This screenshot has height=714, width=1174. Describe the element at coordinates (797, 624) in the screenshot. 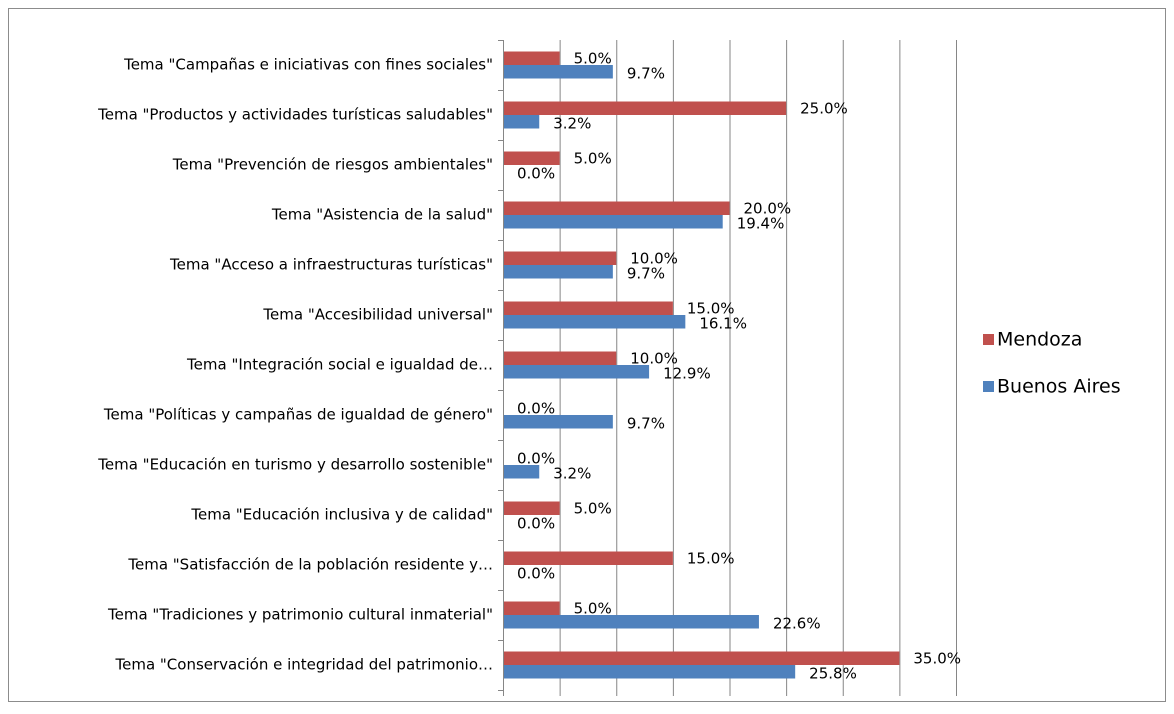

I see `value-label: 22.6%` at that location.